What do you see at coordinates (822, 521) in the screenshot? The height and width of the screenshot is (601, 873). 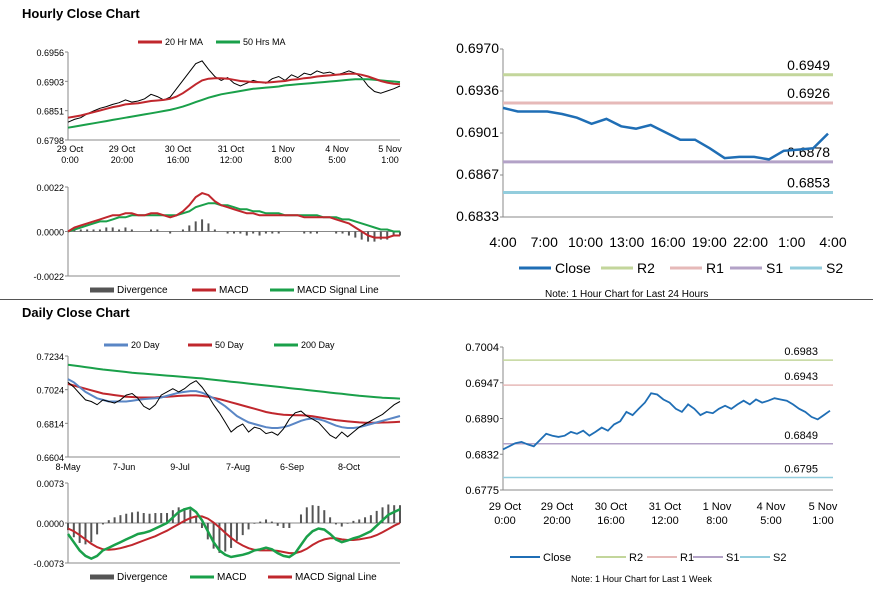 I see `daily-levels-xtick-time: 1:00` at bounding box center [822, 521].